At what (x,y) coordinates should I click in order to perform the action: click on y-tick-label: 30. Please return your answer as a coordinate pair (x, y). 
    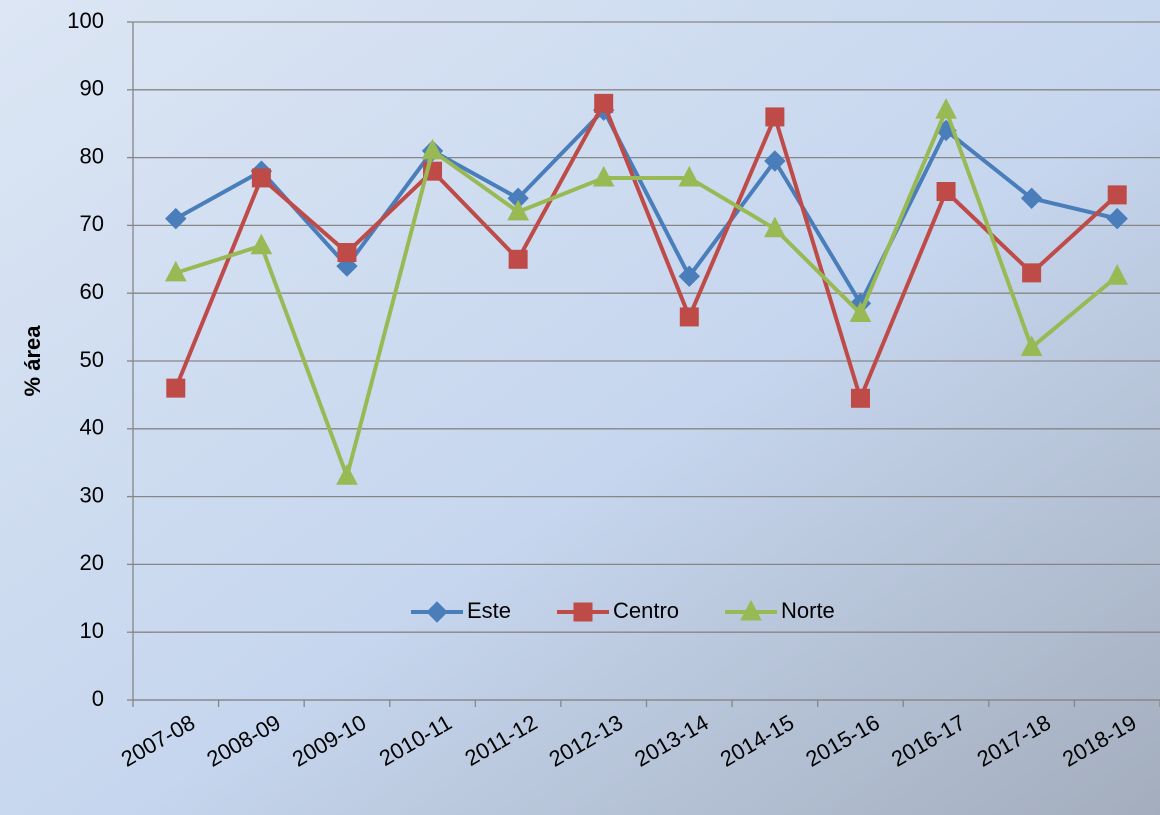
    Looking at the image, I should click on (92, 494).